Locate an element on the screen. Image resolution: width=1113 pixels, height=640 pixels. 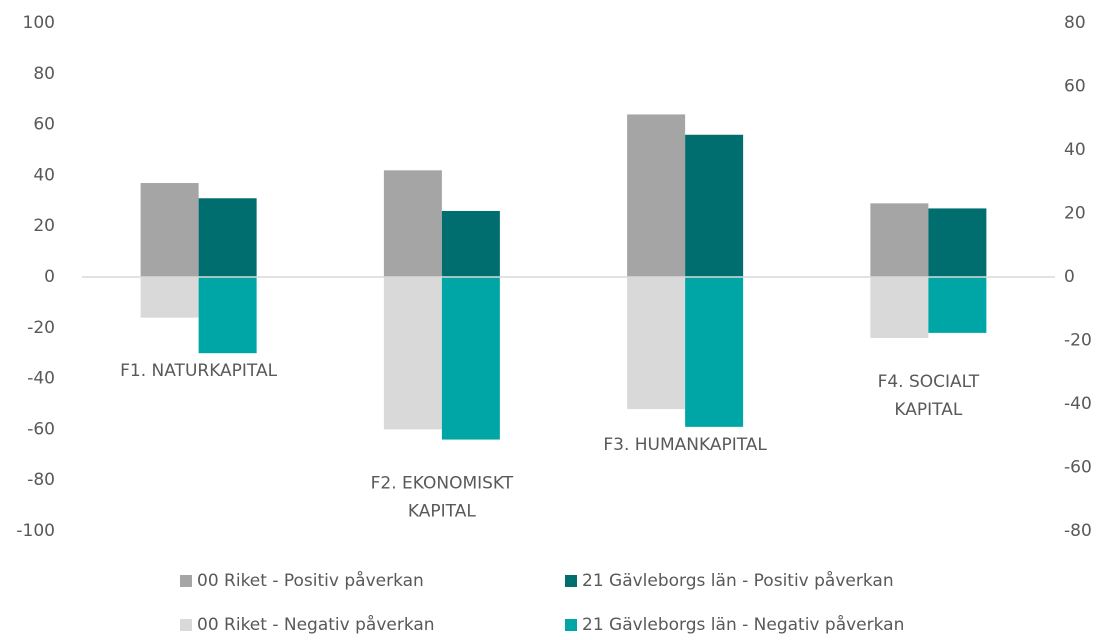
y2-tick-label: 0 is located at coordinates (1069, 277).